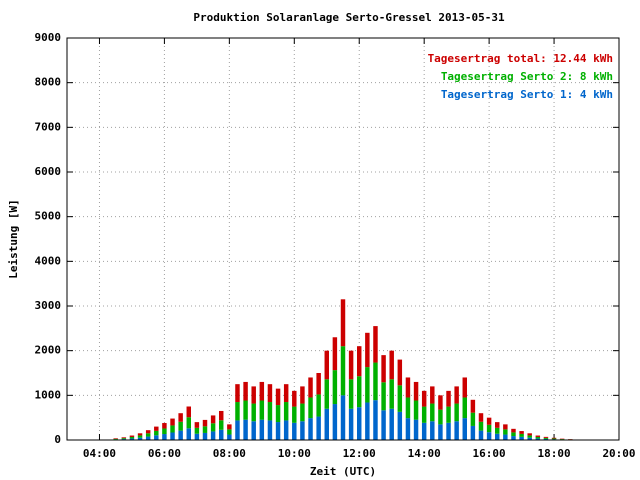  What do you see at coordinates (164, 453) in the screenshot?
I see `x-tick-label: 06:00` at bounding box center [164, 453].